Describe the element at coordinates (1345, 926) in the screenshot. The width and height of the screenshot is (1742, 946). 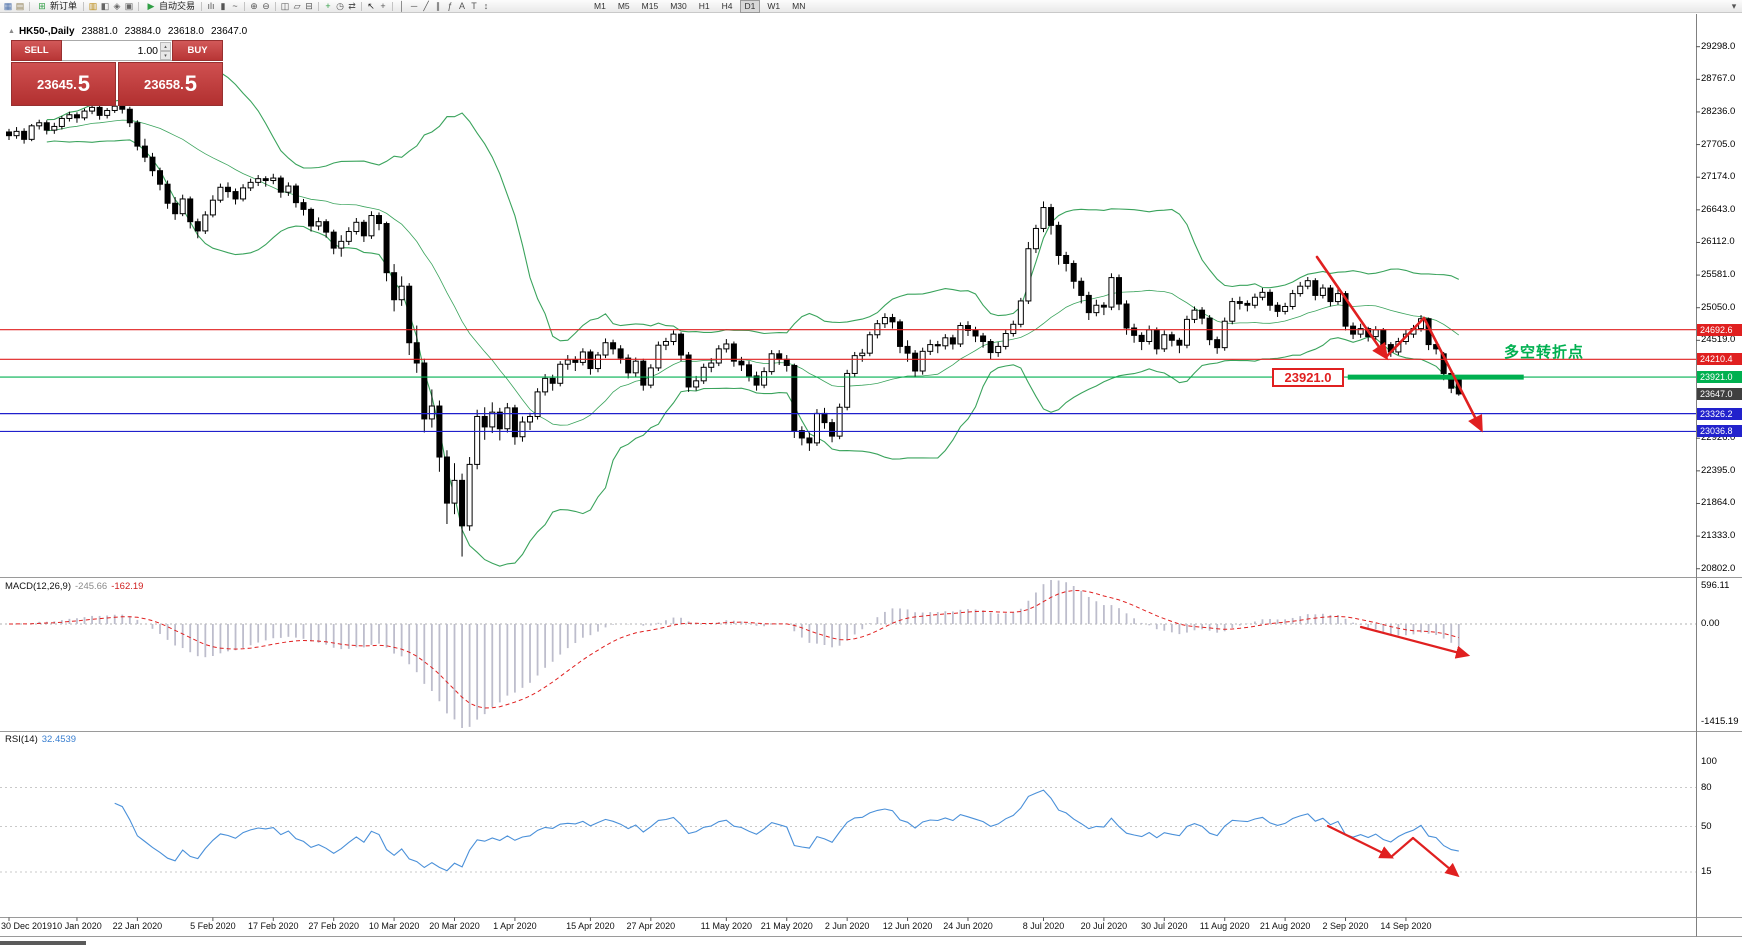
I see `time-axis-label: 2 Sep 2020` at that location.